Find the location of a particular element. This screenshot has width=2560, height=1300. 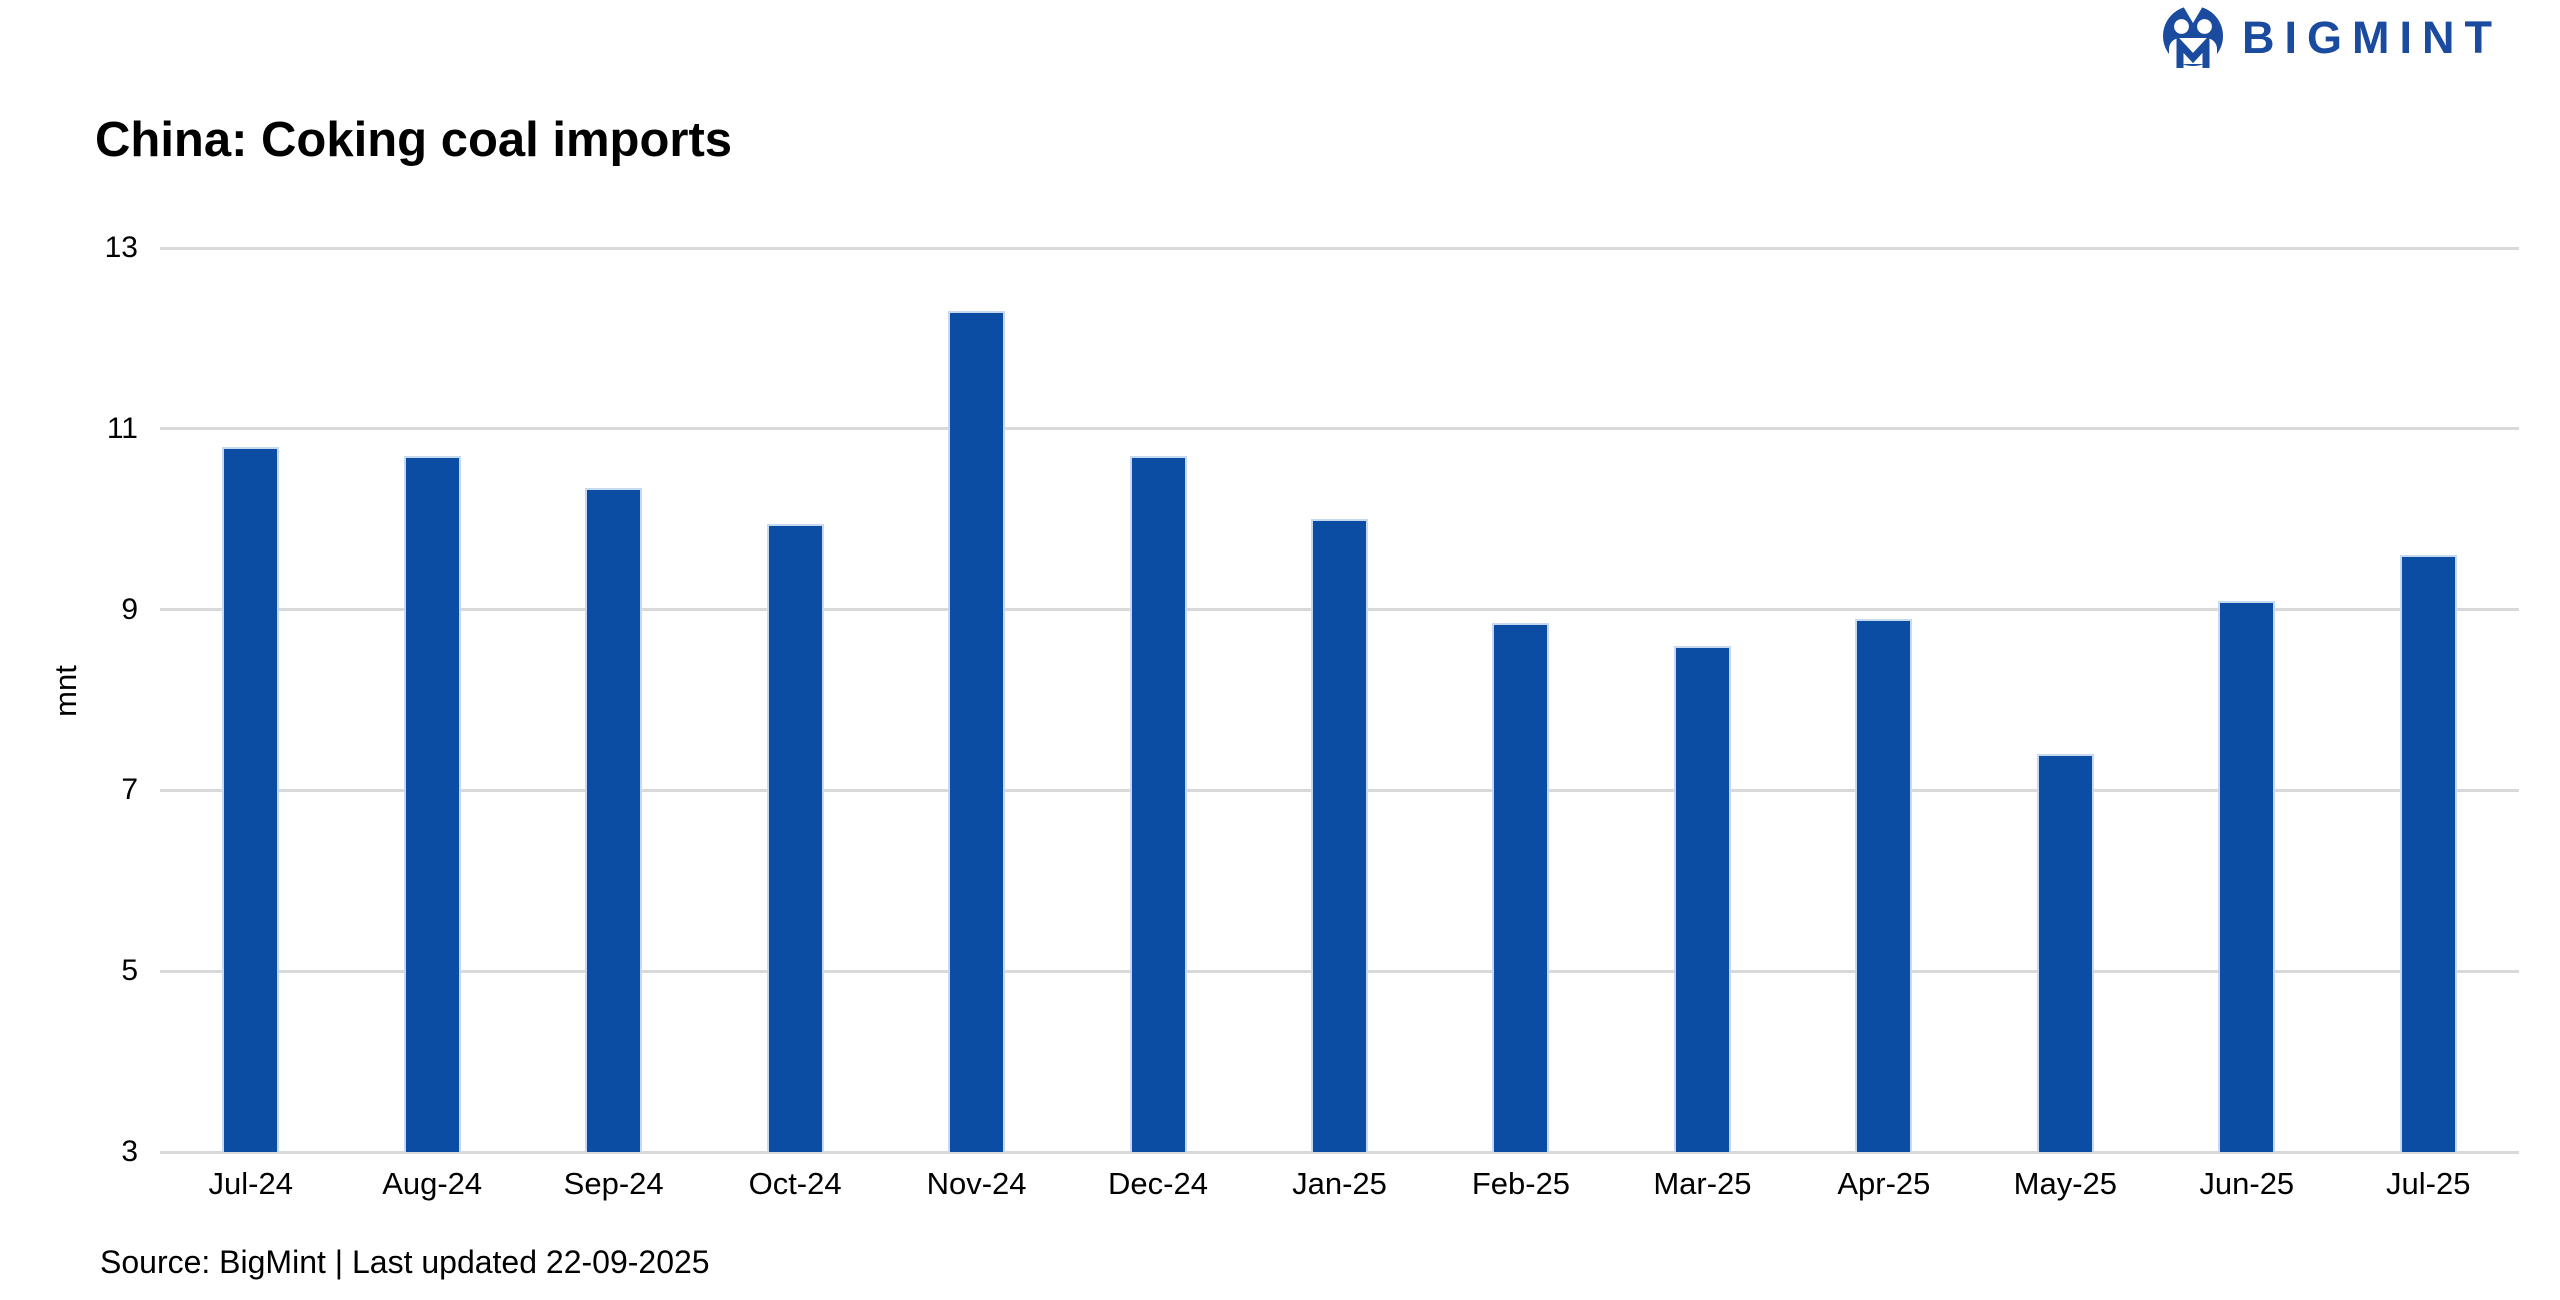

x-tick-label: Mar-25 is located at coordinates (1702, 1183).